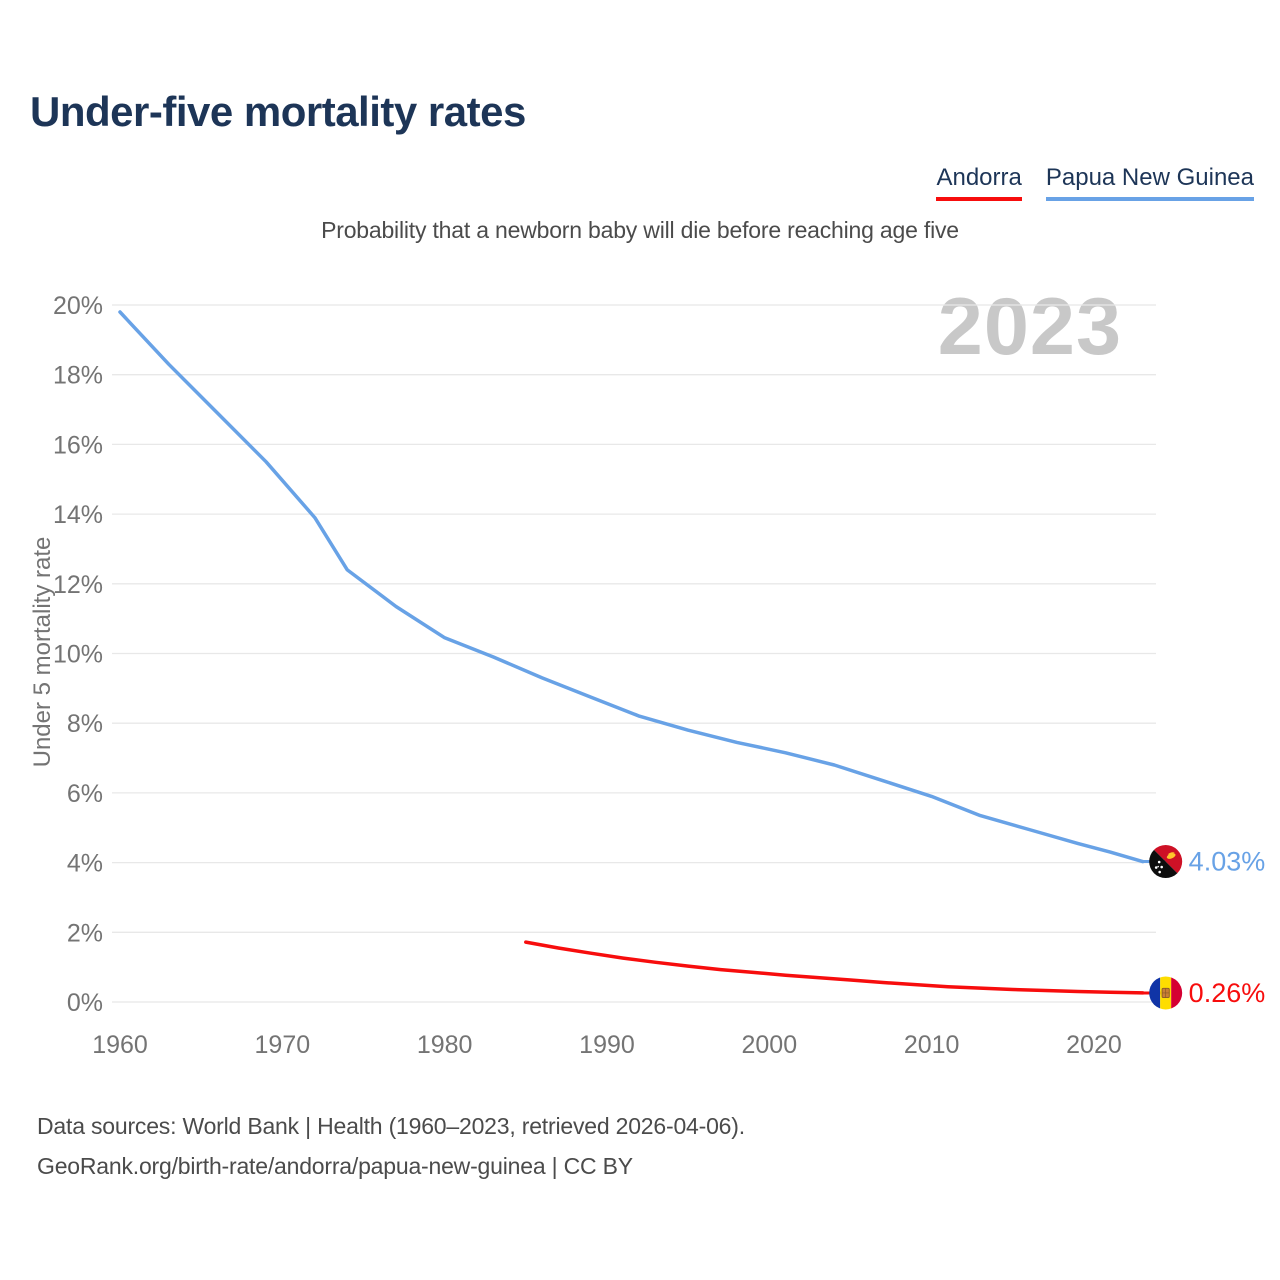 This screenshot has height=1280, width=1280. Describe the element at coordinates (78, 585) in the screenshot. I see `y-tick-label: 12%` at that location.